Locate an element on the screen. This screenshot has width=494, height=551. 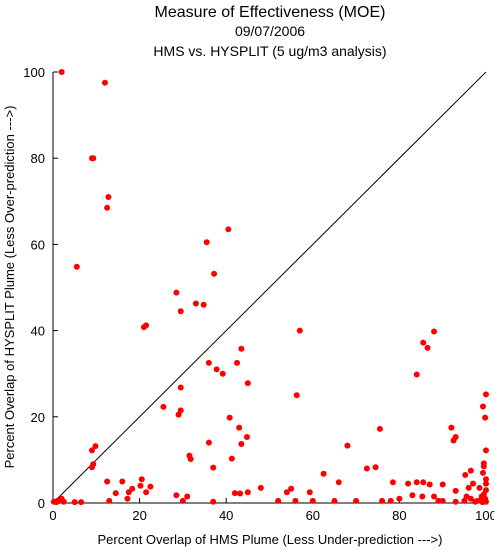
y-tick-label: 0 is located at coordinates (41, 503).